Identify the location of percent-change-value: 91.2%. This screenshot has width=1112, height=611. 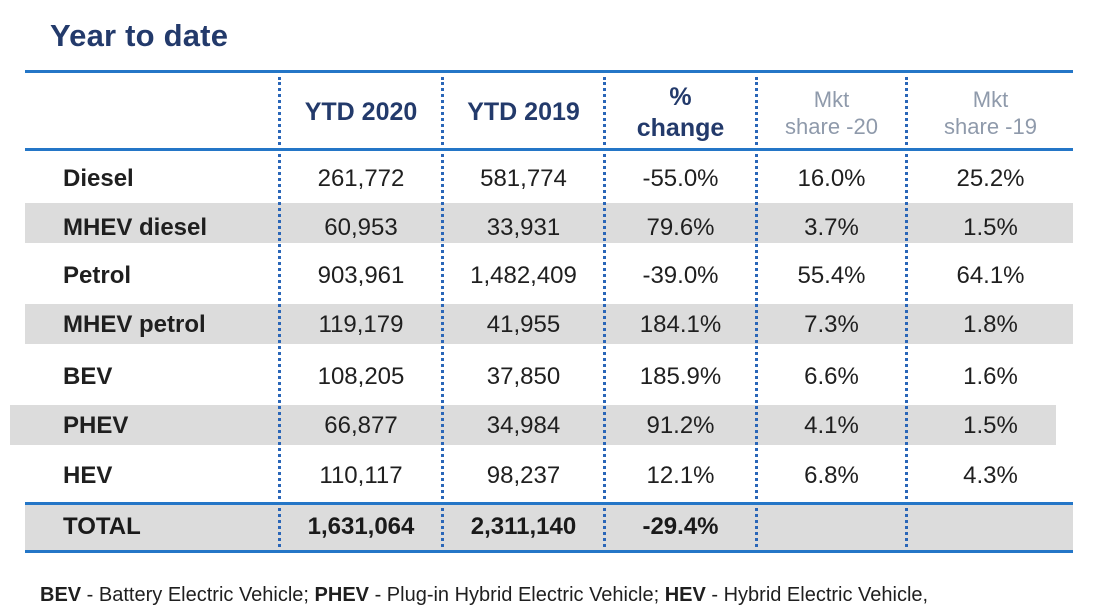
(680, 425).